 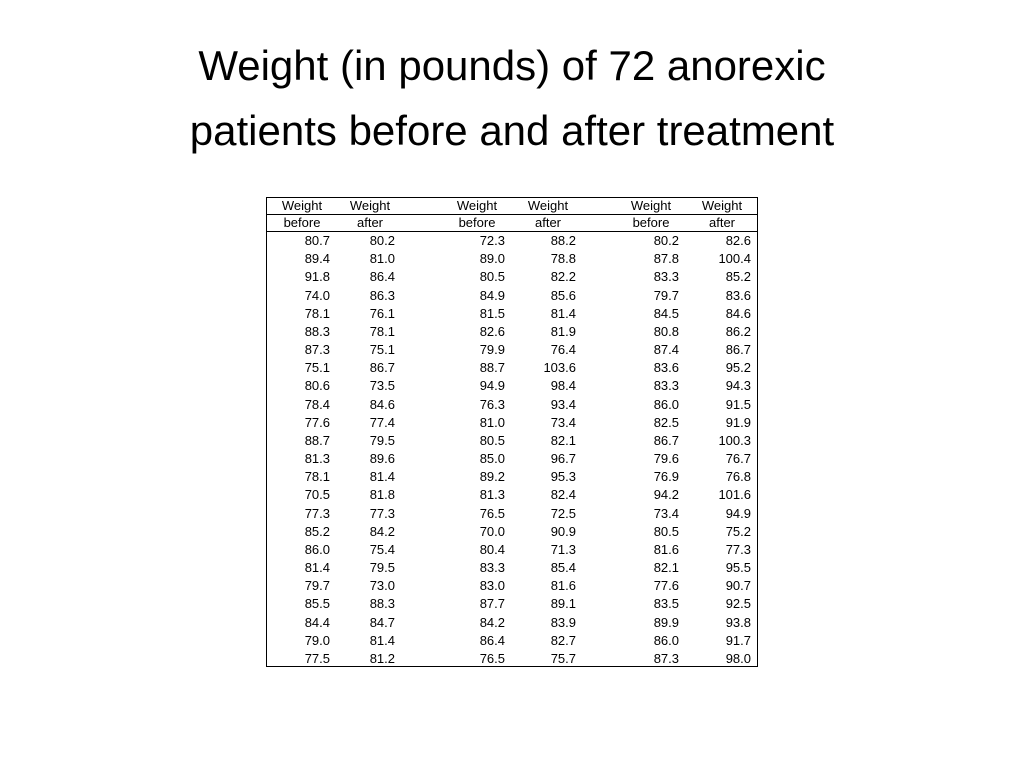 What do you see at coordinates (512, 231) in the screenshot?
I see `header-rule` at bounding box center [512, 231].